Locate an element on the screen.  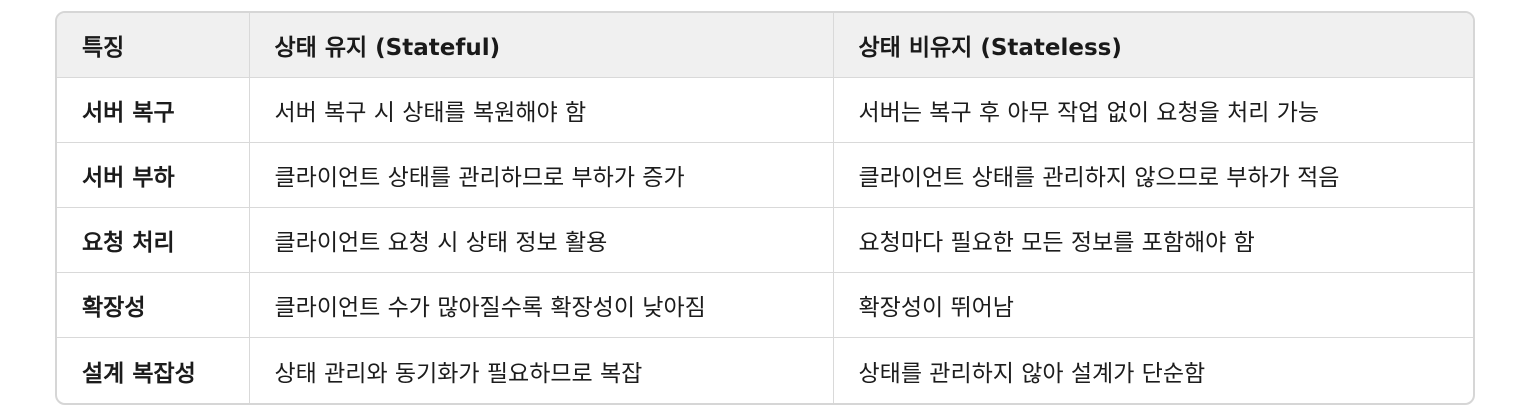
row-feature-cell: 확장성 is located at coordinates (153, 305).